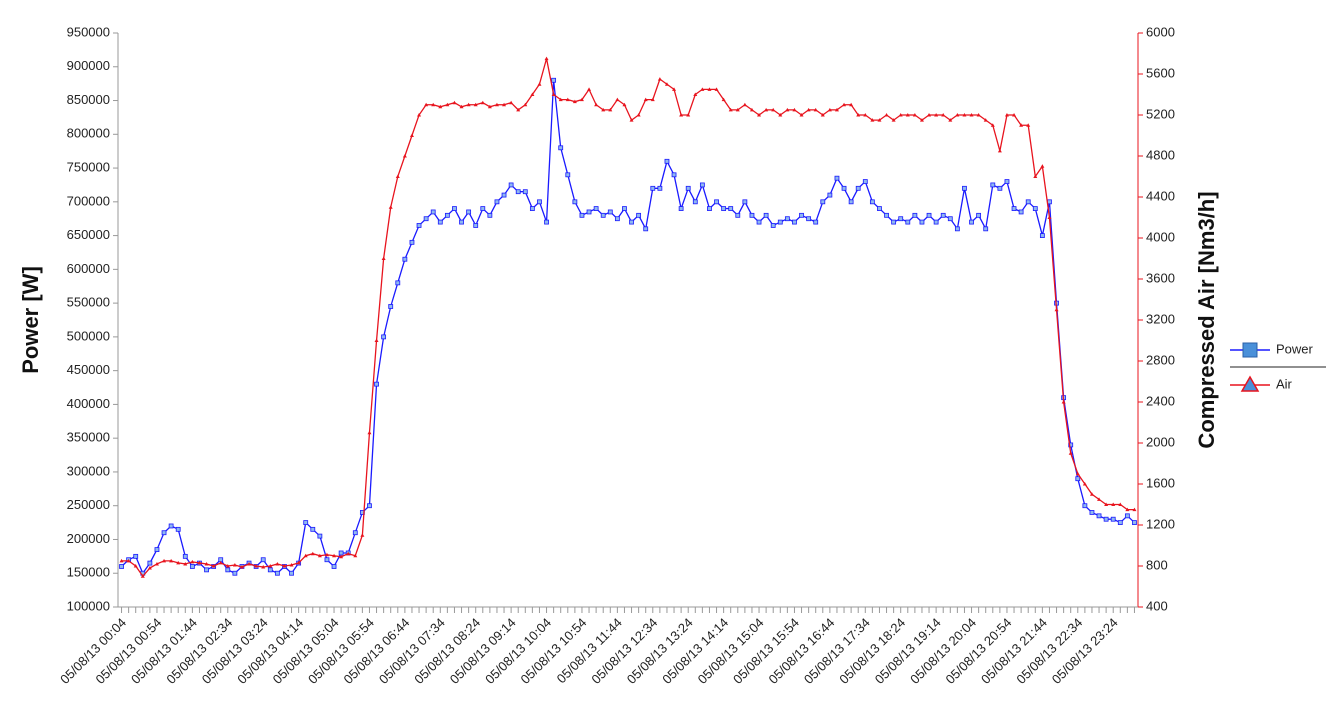  I want to click on y2-tick-label: 5200, so click(1160, 113).